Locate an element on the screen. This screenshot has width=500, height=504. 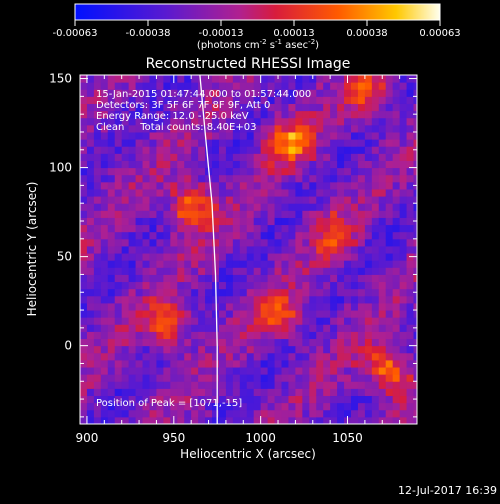
colorbar-tick-label: 0.00013 is located at coordinates (293, 33).